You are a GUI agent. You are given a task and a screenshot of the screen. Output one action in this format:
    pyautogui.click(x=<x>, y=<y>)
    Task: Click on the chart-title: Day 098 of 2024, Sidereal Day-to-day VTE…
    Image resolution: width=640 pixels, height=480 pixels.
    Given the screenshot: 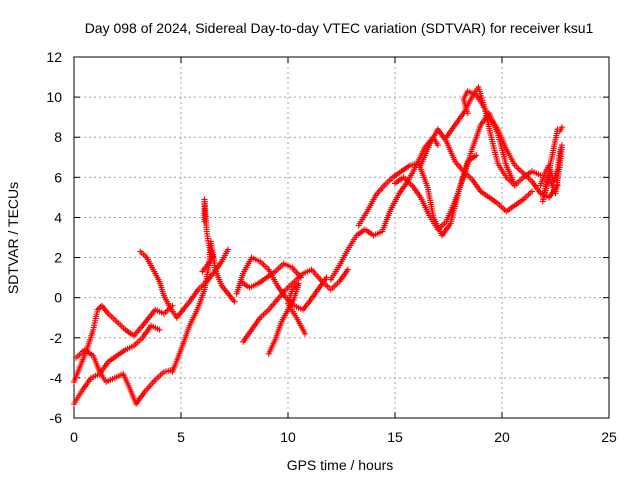 What is the action you would take?
    pyautogui.click(x=339, y=28)
    